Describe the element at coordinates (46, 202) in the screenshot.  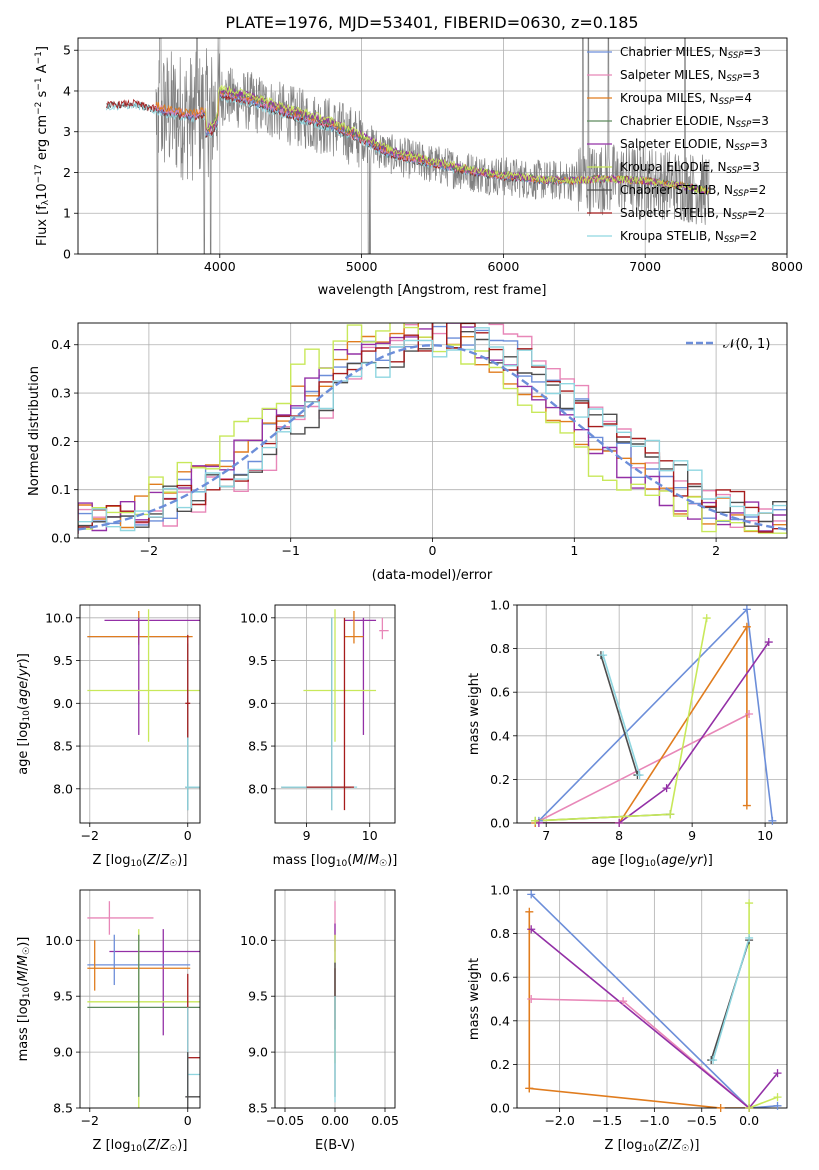
I see `y-label-part: λ` at that location.